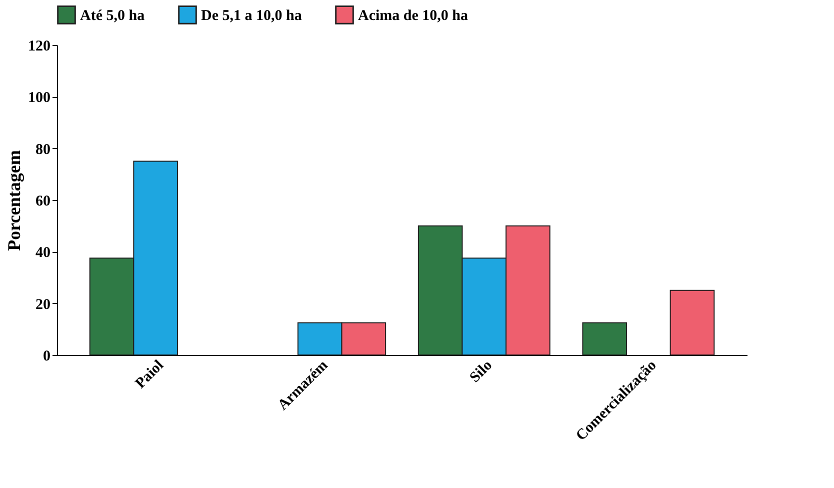 The image size is (834, 488). I want to click on legend-label: Até 5,0 ha, so click(113, 16).